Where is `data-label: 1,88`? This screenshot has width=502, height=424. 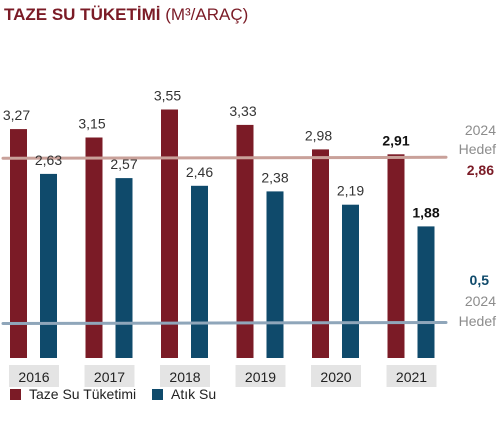
data-label: 1,88 is located at coordinates (425, 212).